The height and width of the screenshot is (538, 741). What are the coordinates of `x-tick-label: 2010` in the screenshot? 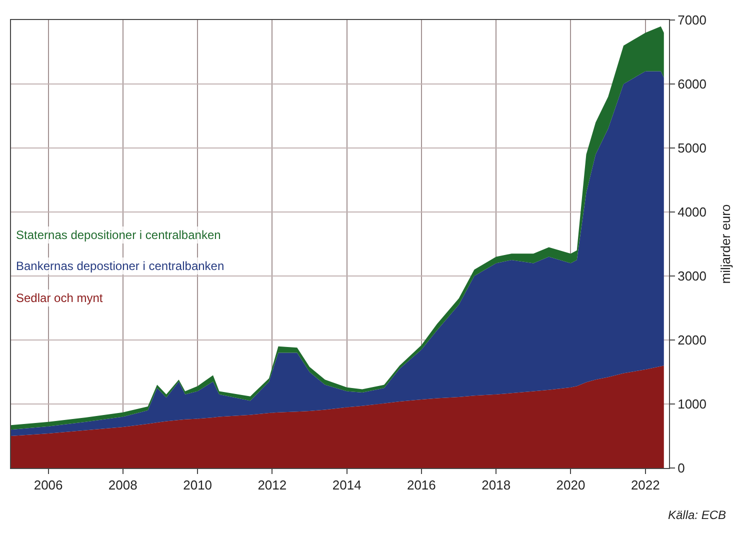 It's located at (197, 485).